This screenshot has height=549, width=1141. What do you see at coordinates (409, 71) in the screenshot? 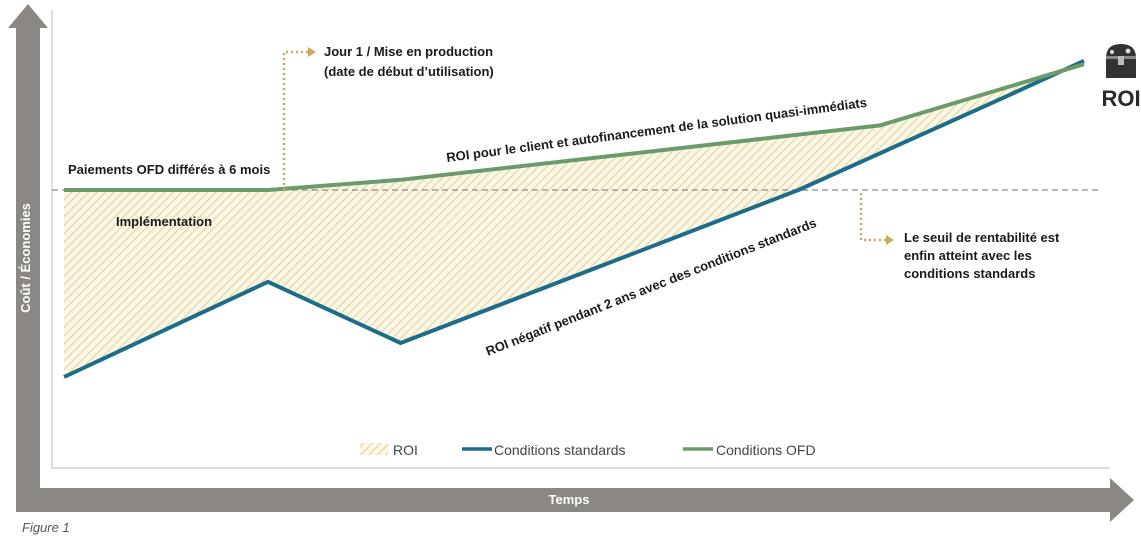
I see `day1-sublabel: (date de début d’utilisation)` at bounding box center [409, 71].